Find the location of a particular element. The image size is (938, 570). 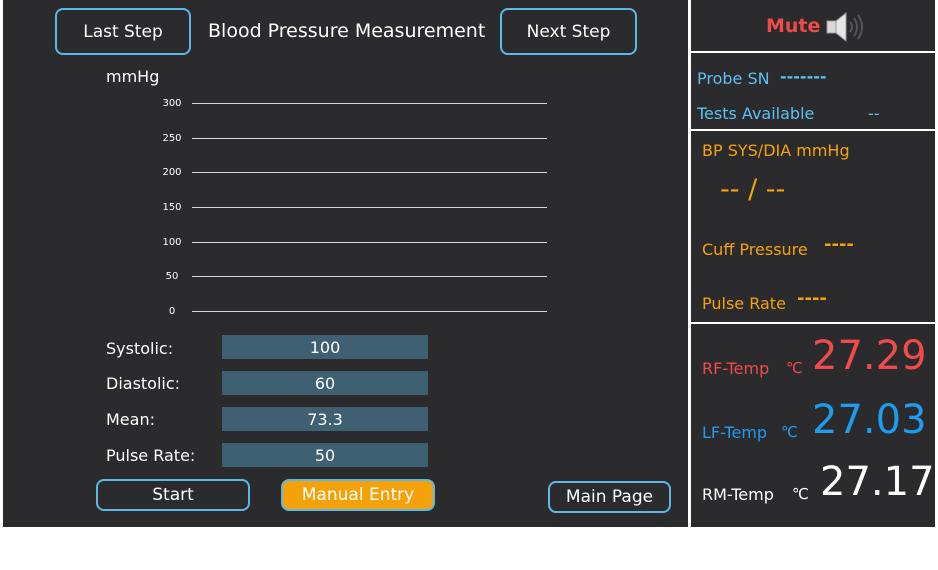

pulse-rate-field: 50 is located at coordinates (325, 455).